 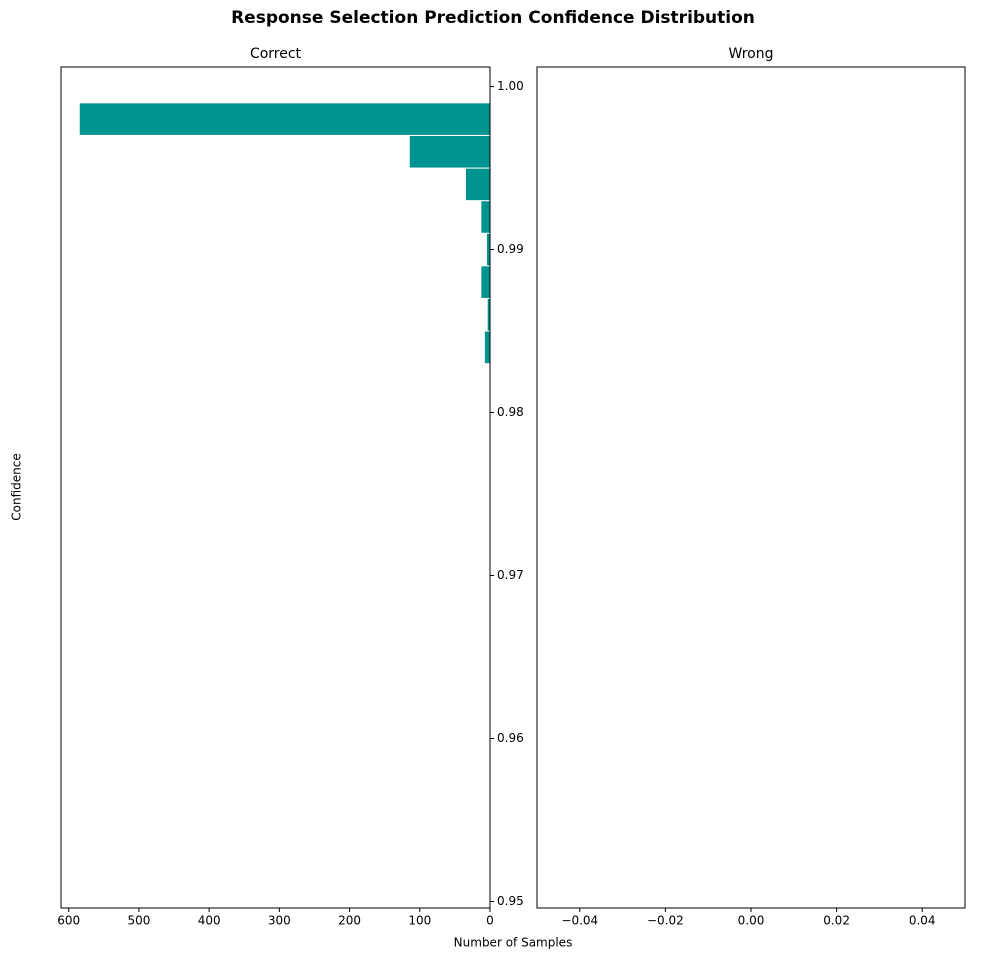 I want to click on x-tick-label: 0.02, so click(x=836, y=921).